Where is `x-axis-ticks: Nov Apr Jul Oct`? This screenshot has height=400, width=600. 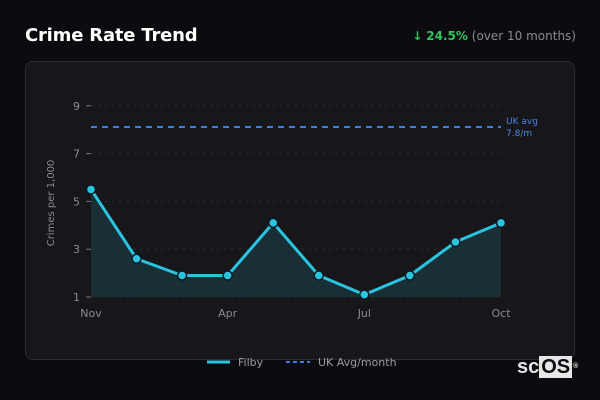 x-axis-ticks: Nov Apr Jul Oct is located at coordinates (295, 313).